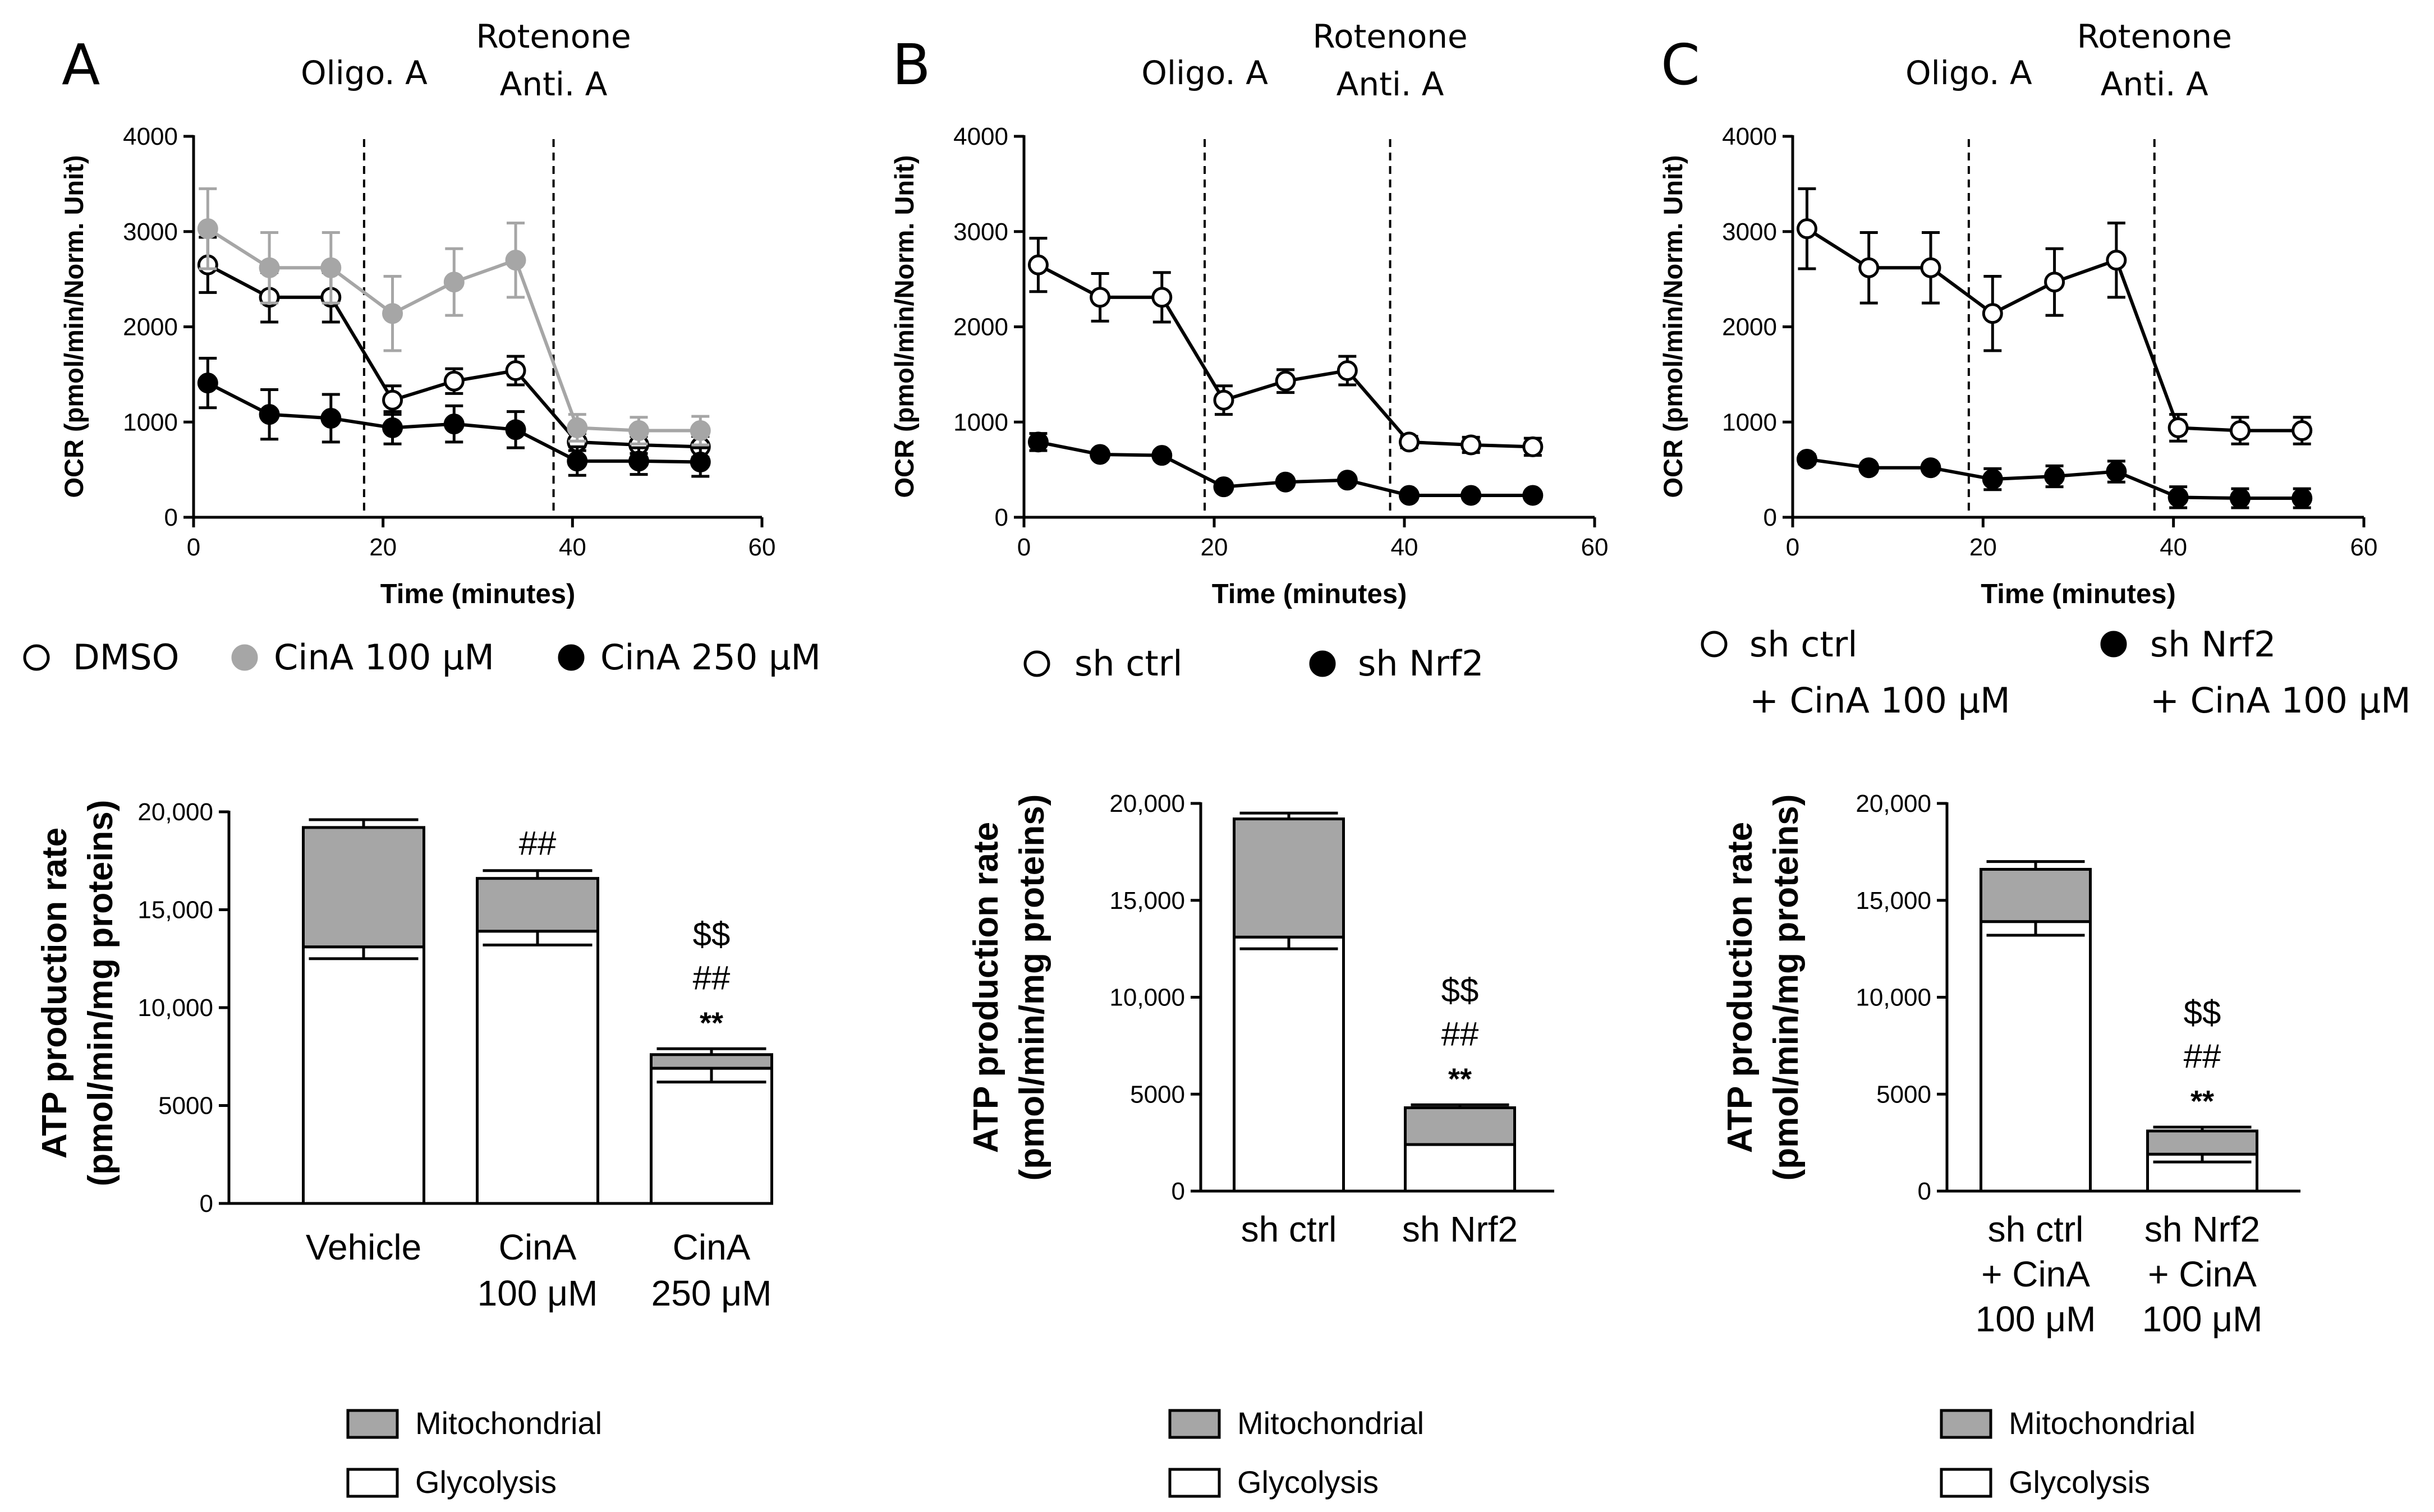 The width and height of the screenshot is (2434, 1512). I want to click on y-tick-label: 15,000, so click(1893, 900).